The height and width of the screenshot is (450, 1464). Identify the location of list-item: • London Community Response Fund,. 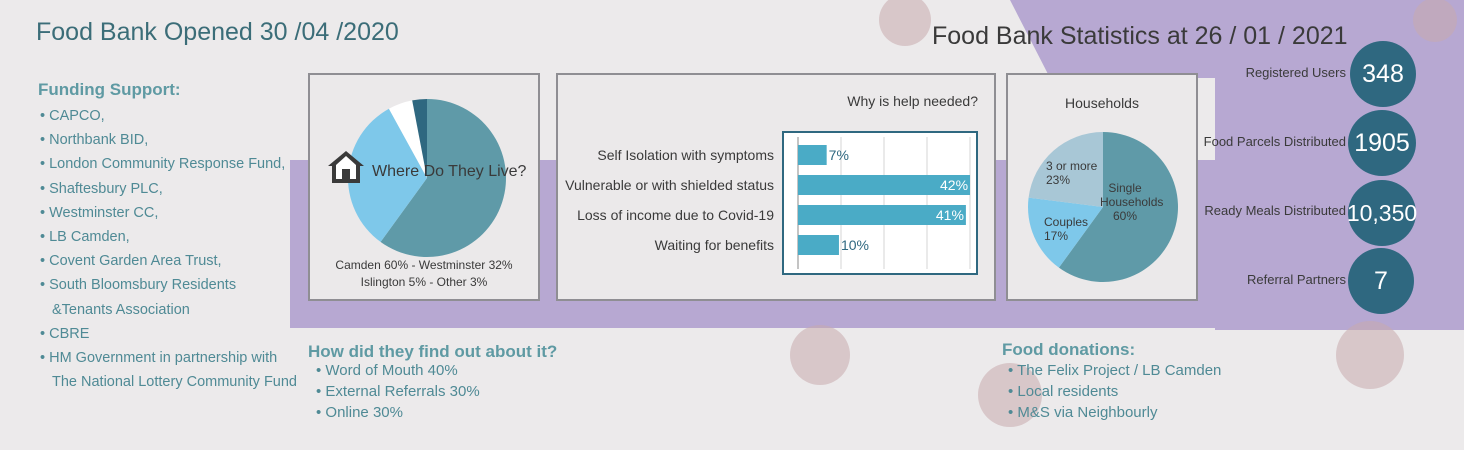
(163, 164).